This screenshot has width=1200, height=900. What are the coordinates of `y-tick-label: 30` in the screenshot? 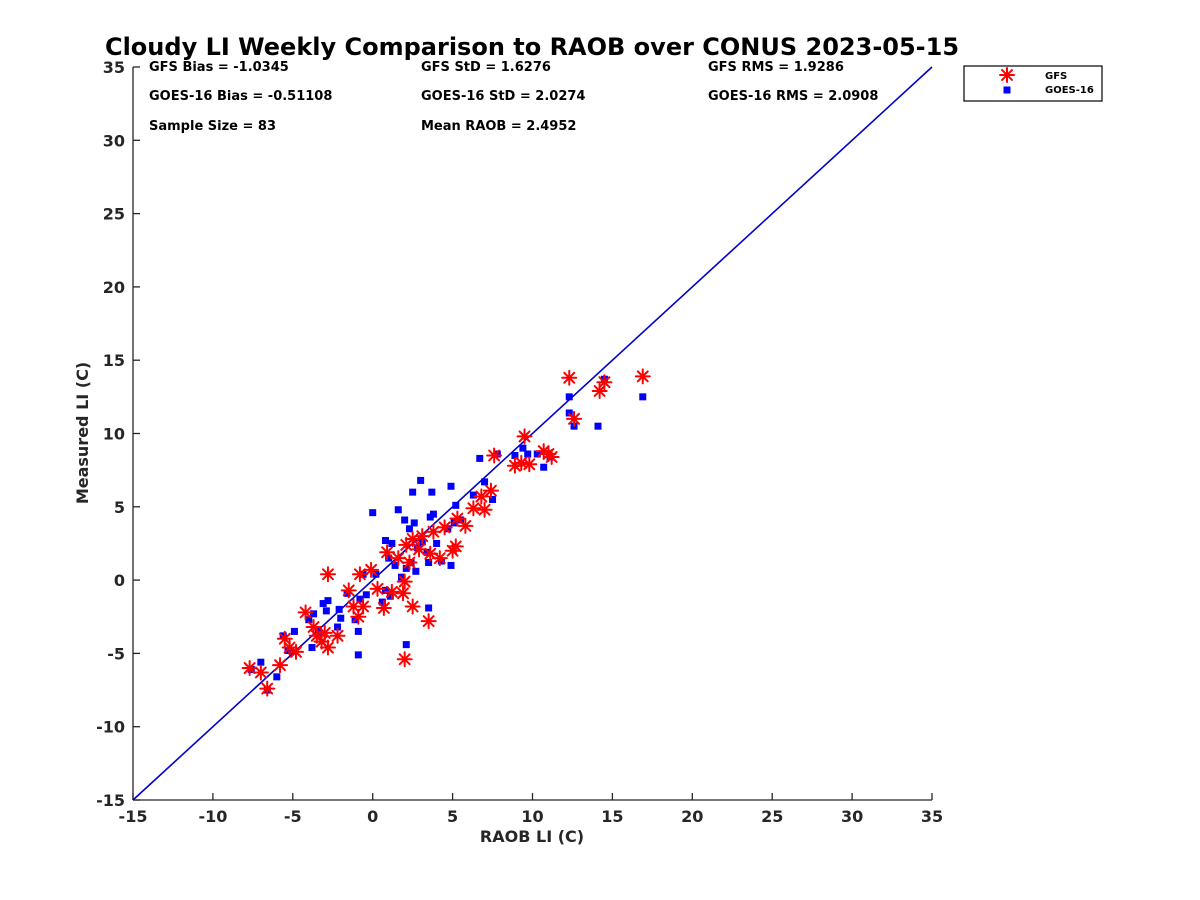 It's located at (114, 140).